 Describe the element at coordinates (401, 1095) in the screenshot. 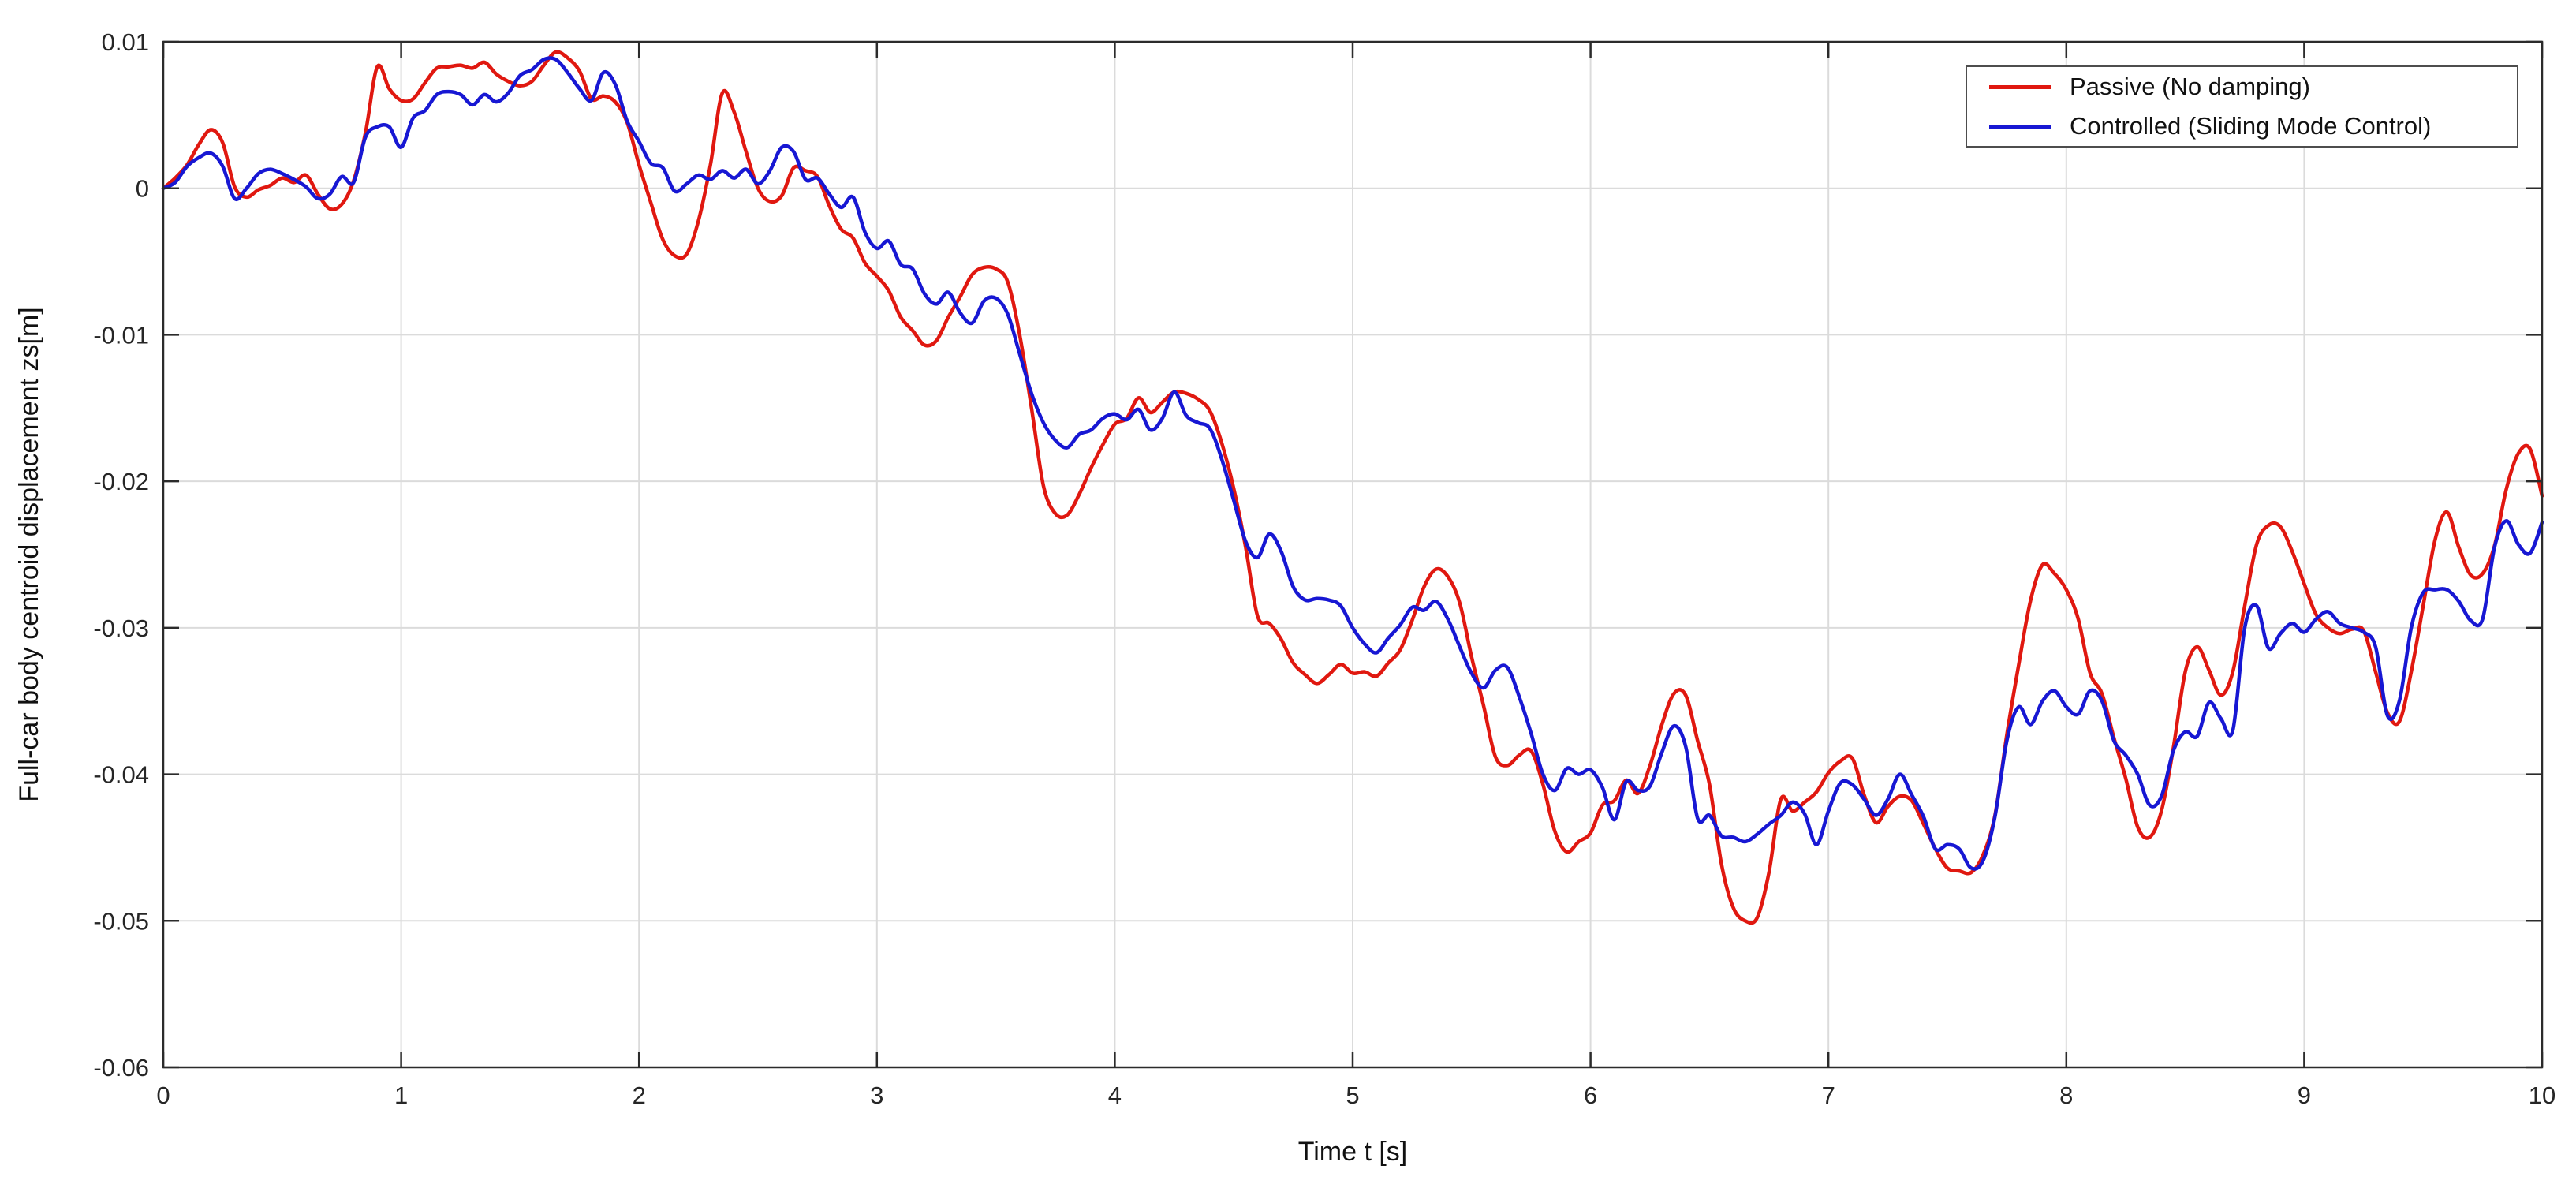

I see `svg-text: 1` at that location.